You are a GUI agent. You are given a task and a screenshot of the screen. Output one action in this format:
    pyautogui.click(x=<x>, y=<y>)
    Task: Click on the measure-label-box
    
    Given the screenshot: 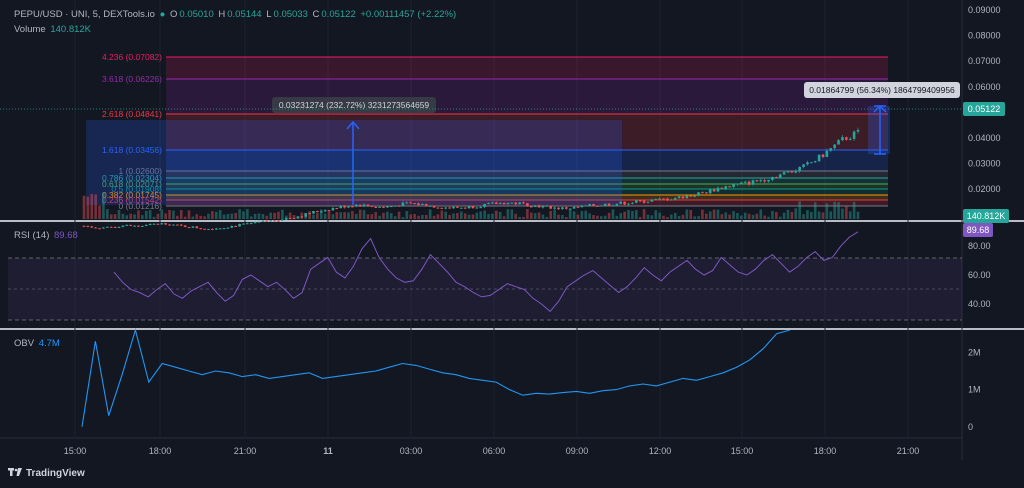 What is the action you would take?
    pyautogui.click(x=882, y=90)
    